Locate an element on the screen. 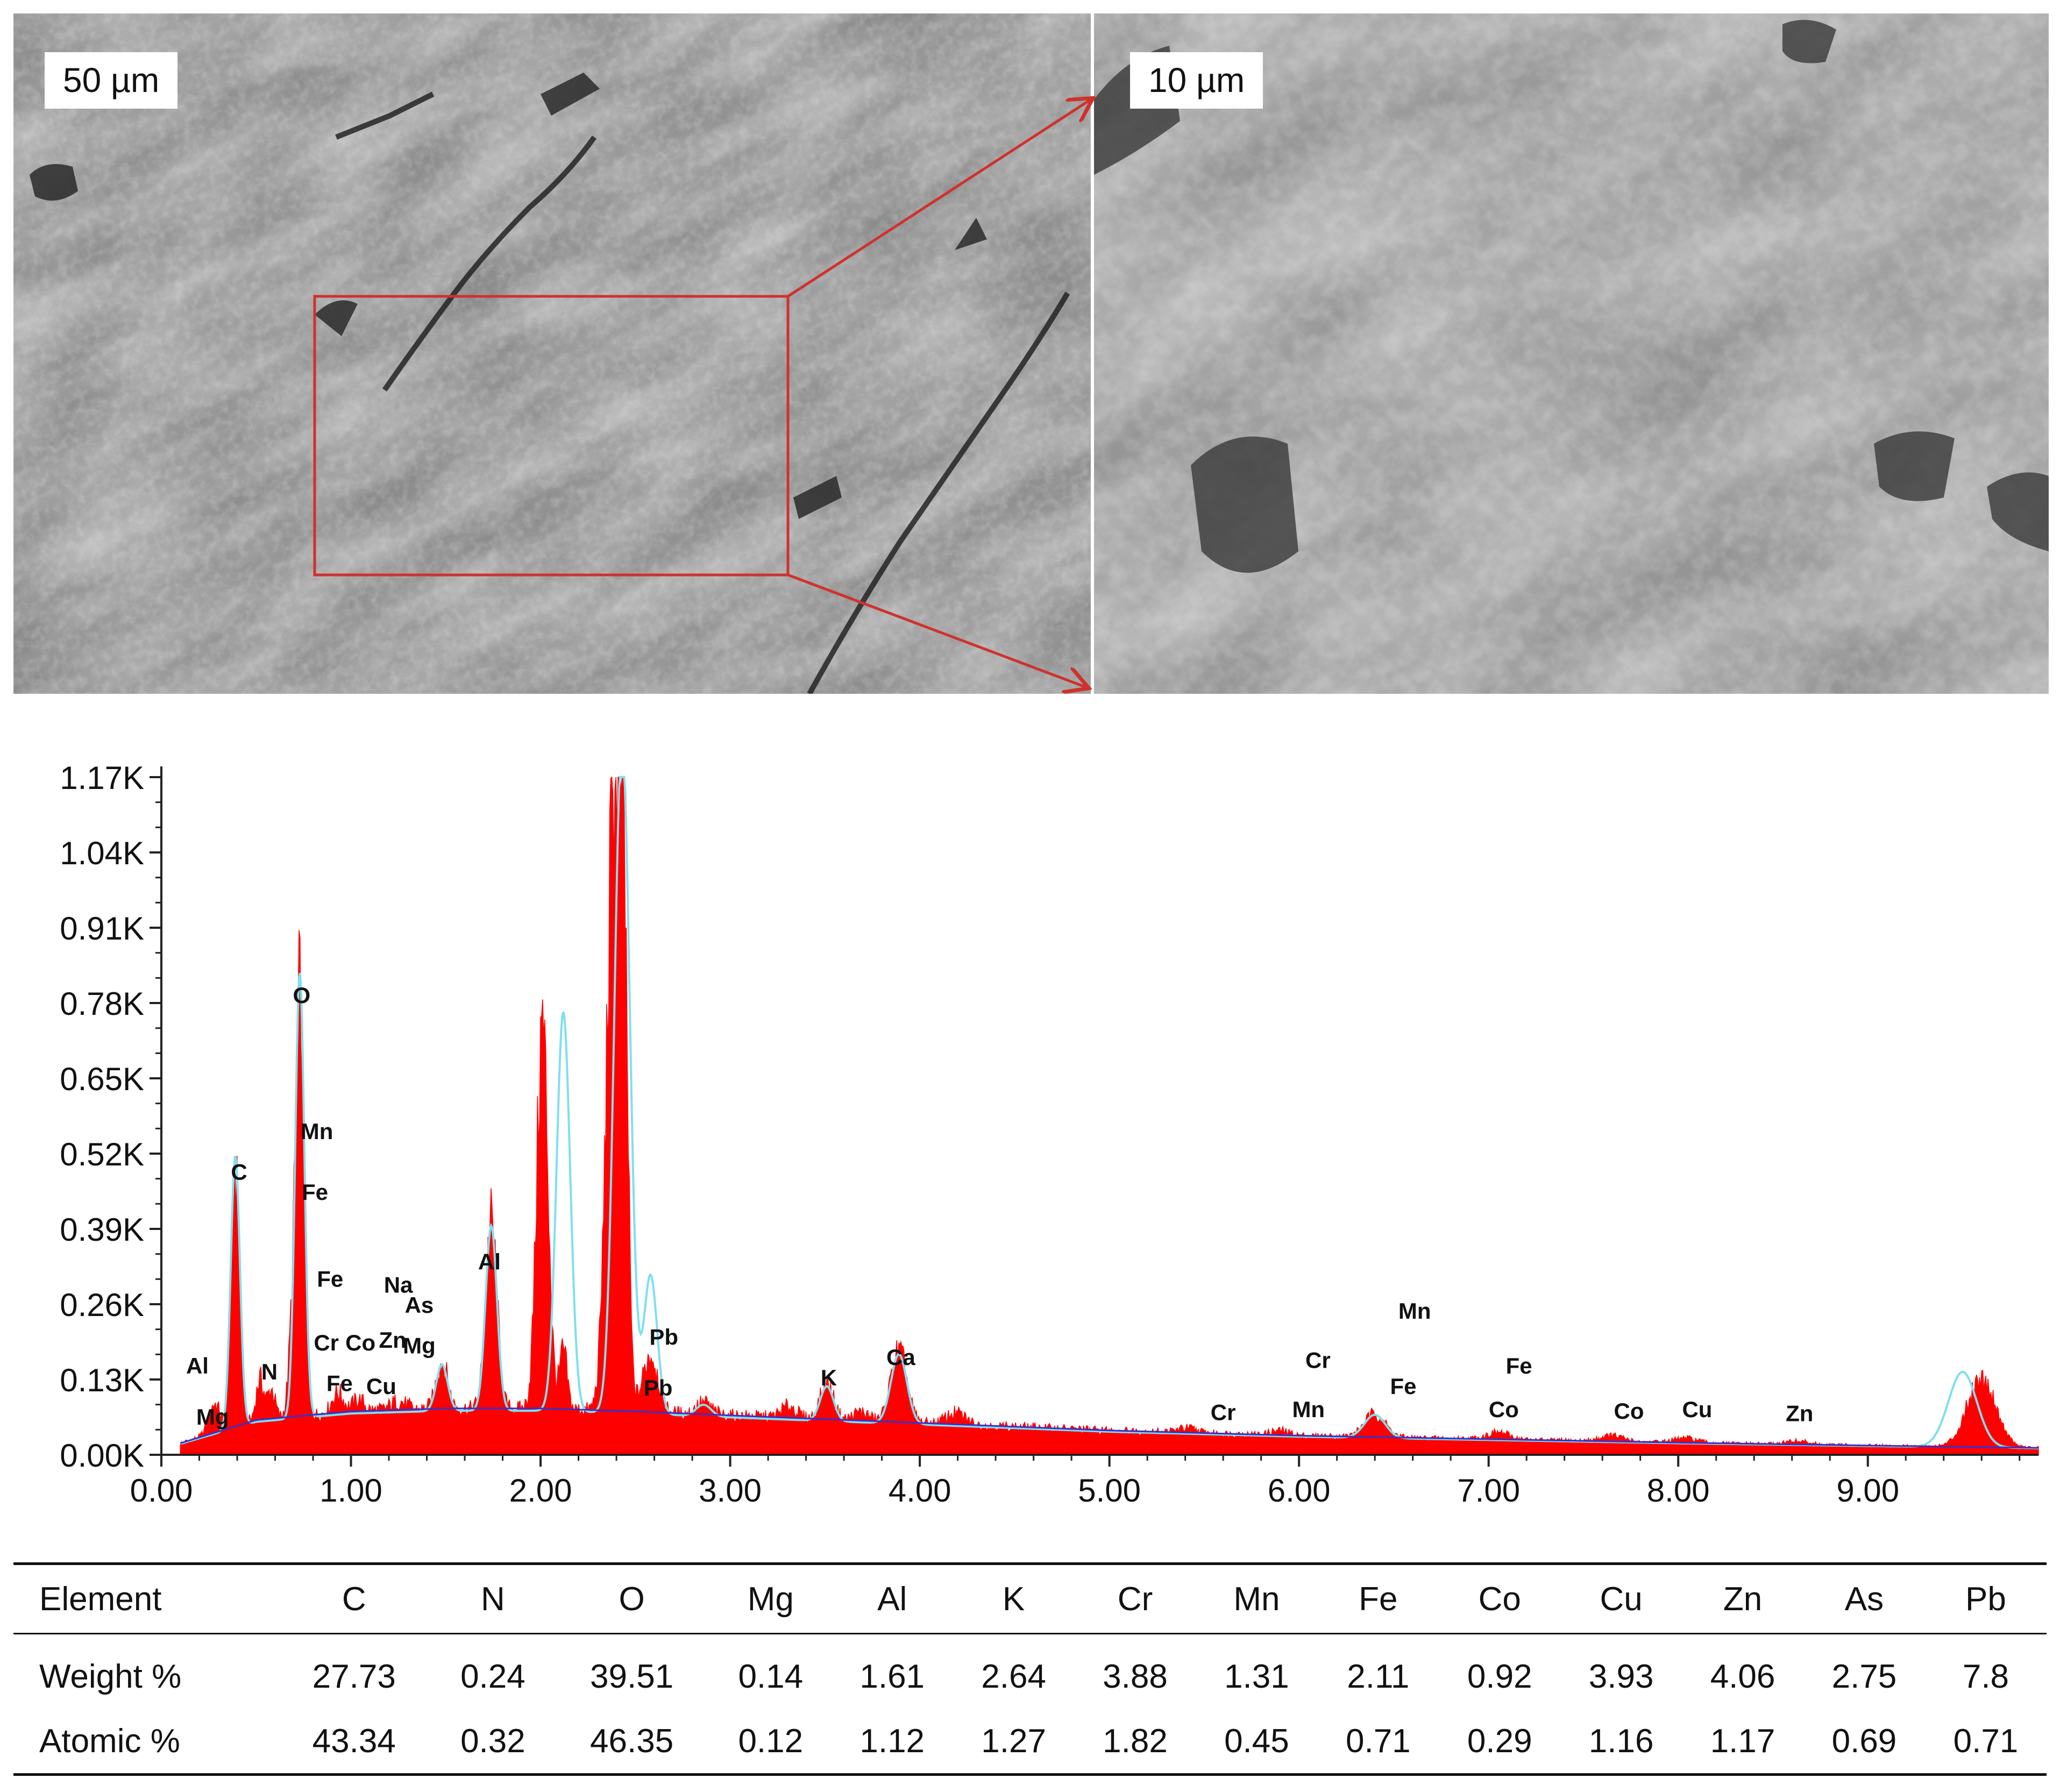 The height and width of the screenshot is (1792, 2060). peak-label: Zn is located at coordinates (393, 1340).